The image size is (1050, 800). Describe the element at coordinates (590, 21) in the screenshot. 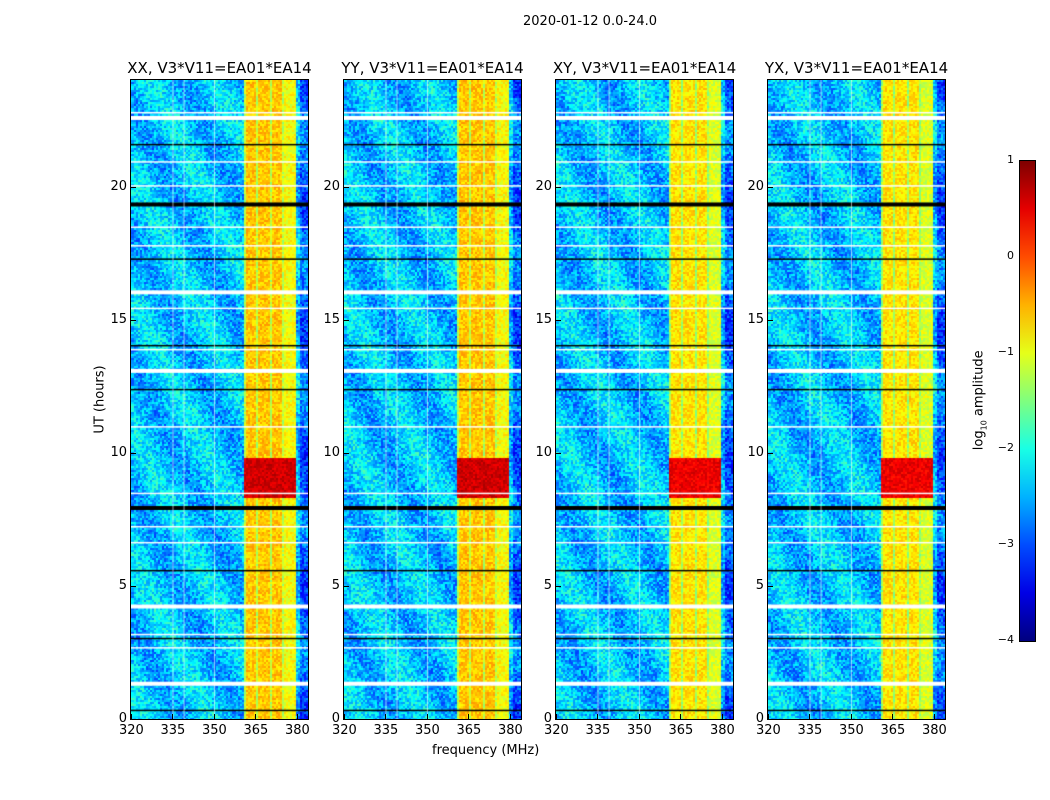

I see `figure-title: 2020-01-12 0.0-24.0` at that location.